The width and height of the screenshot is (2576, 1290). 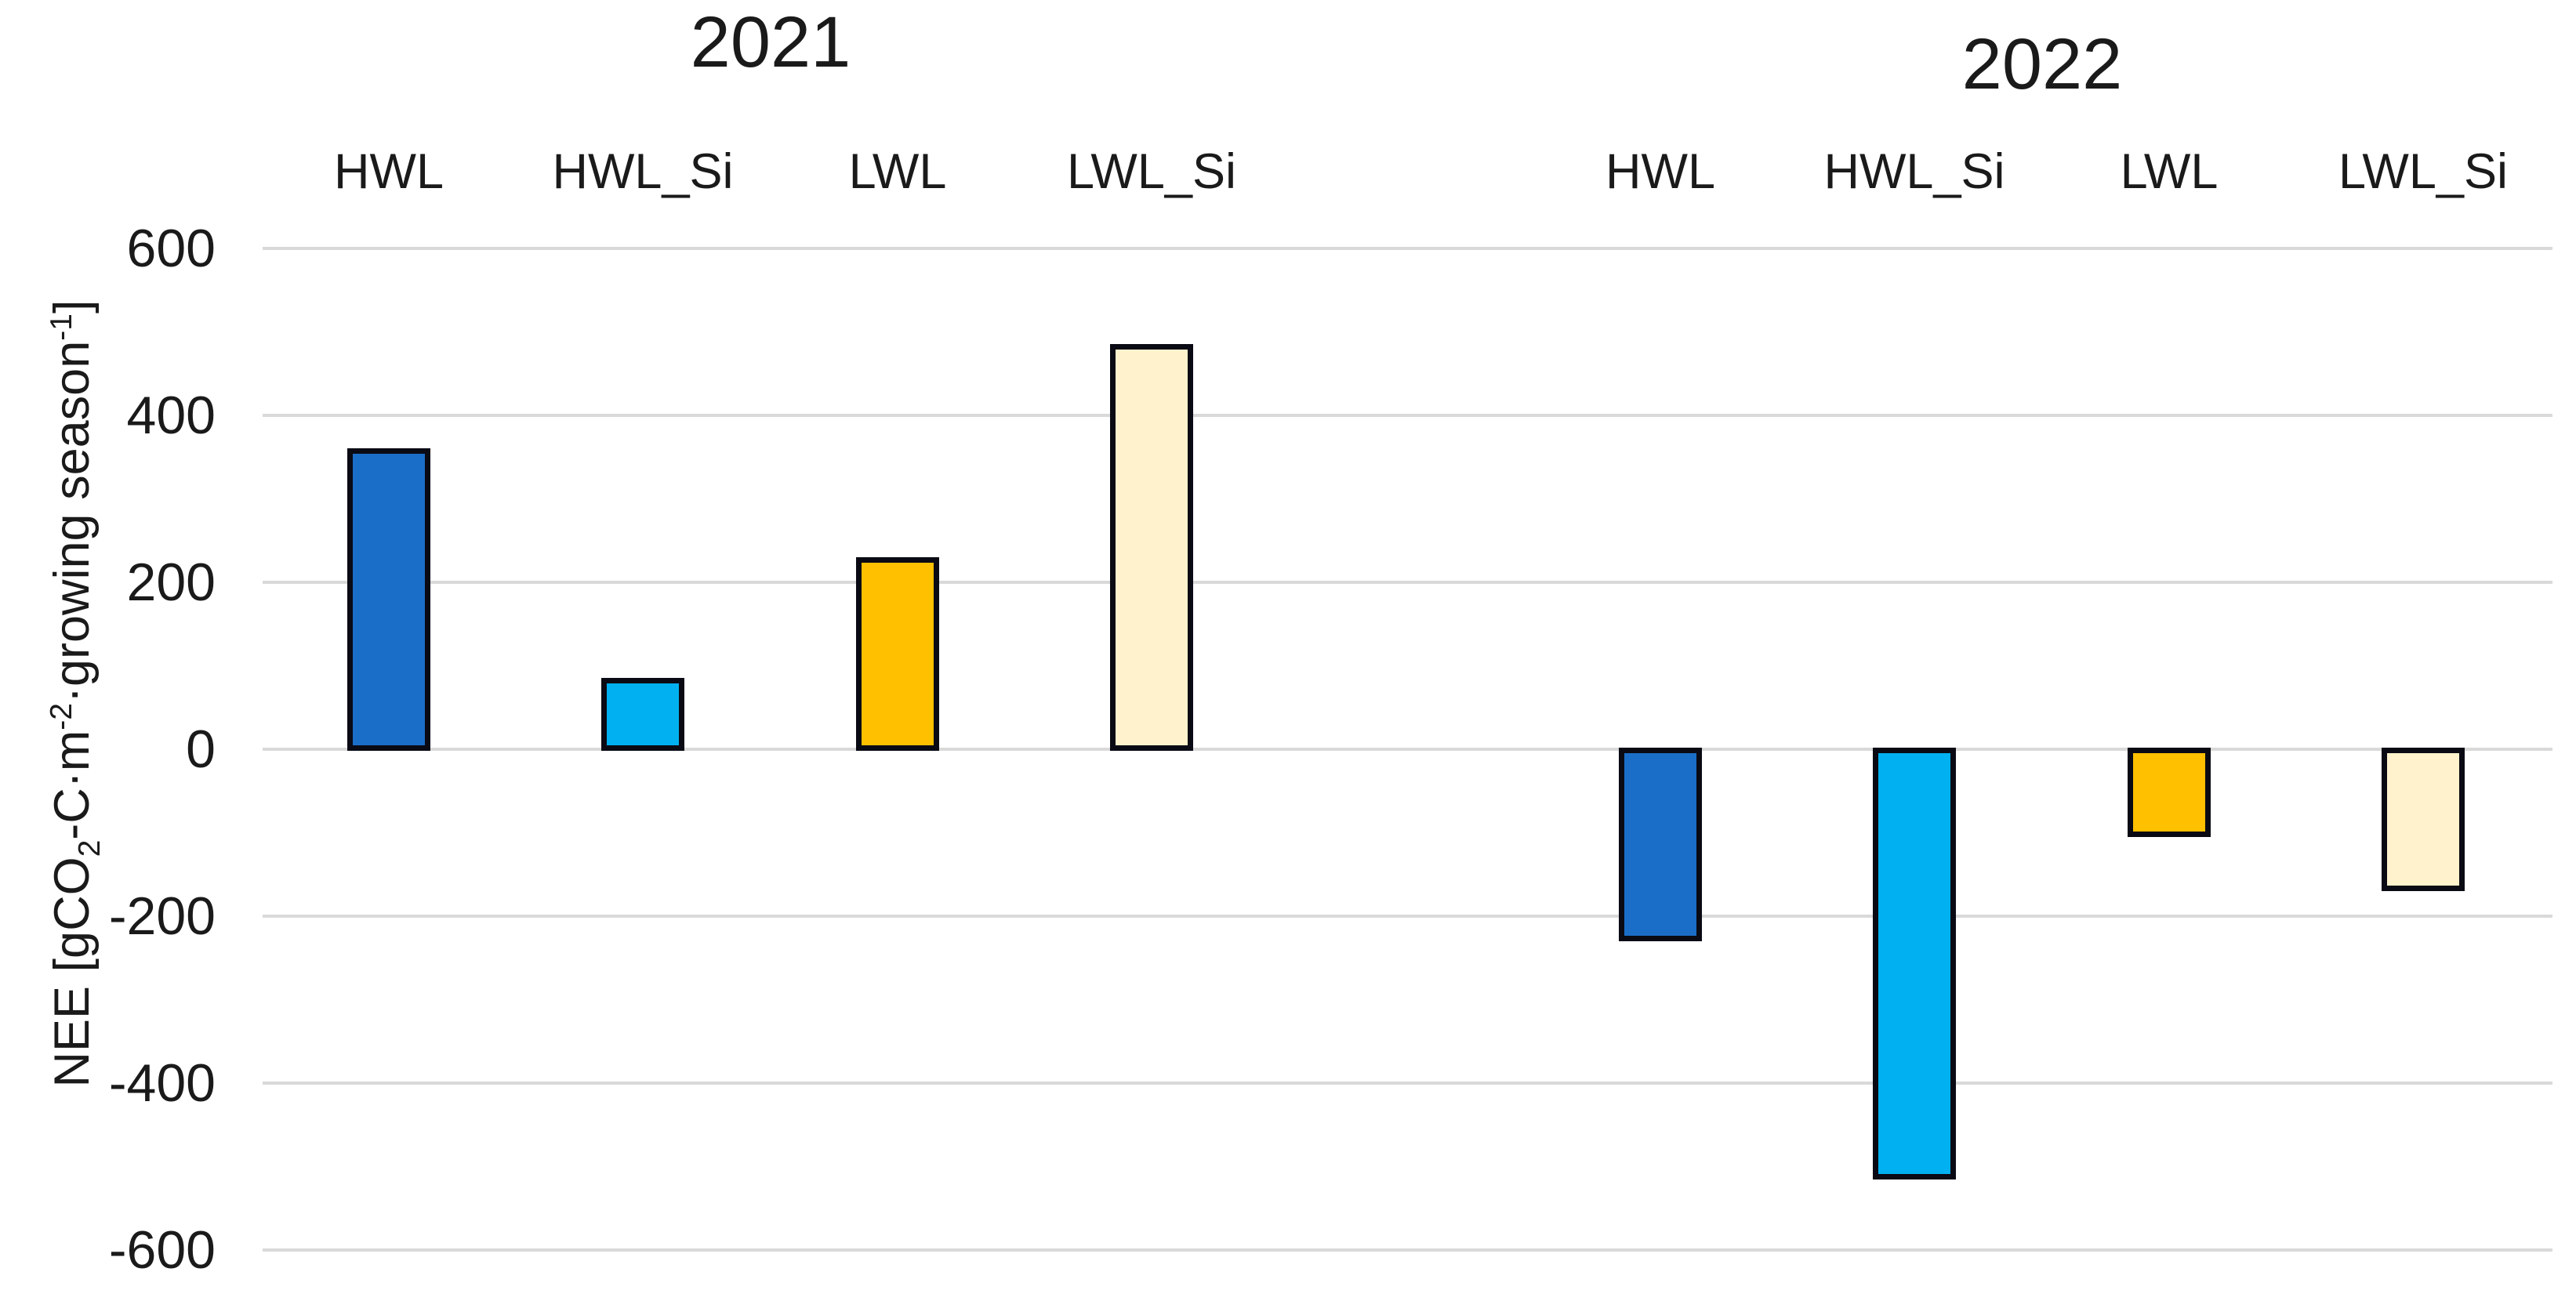 What do you see at coordinates (2169, 792) in the screenshot?
I see `bar-lwl-2022` at bounding box center [2169, 792].